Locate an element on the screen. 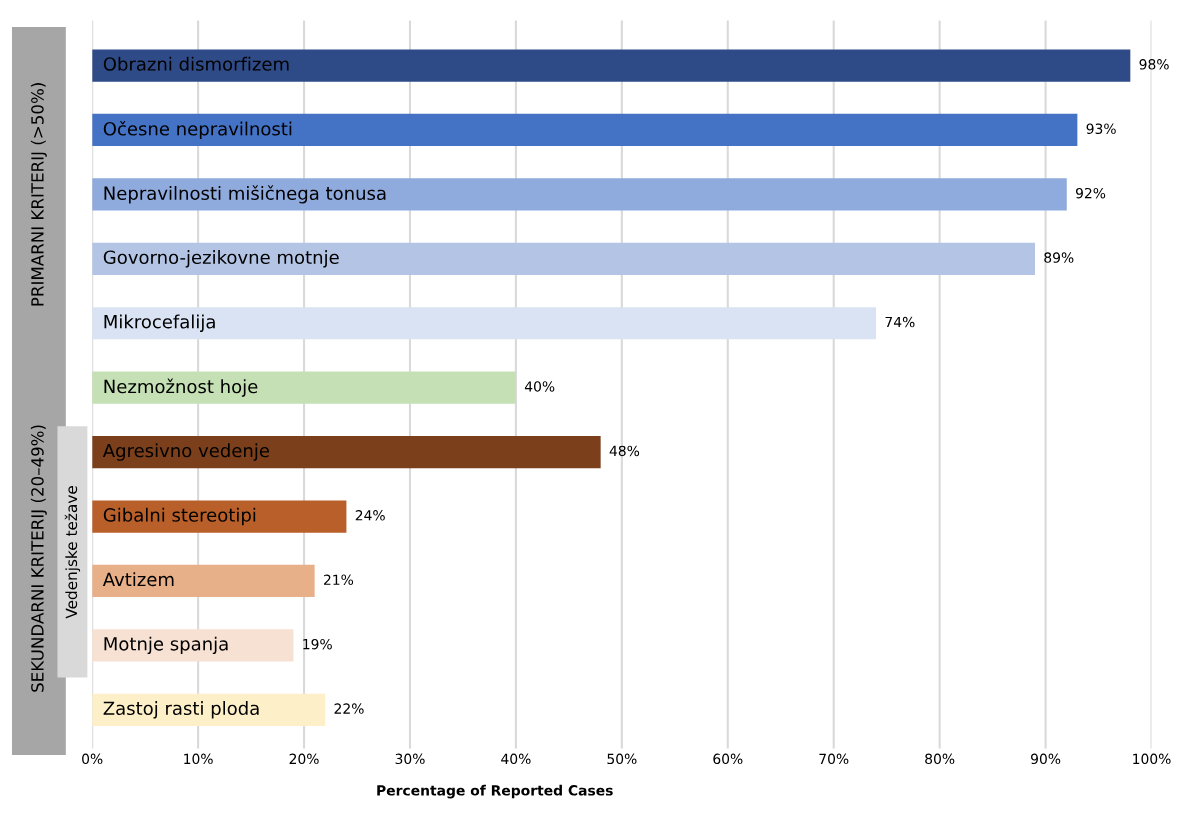 The width and height of the screenshot is (1197, 818). y-tick-label: Zastoj rasti ploda is located at coordinates (181, 710).